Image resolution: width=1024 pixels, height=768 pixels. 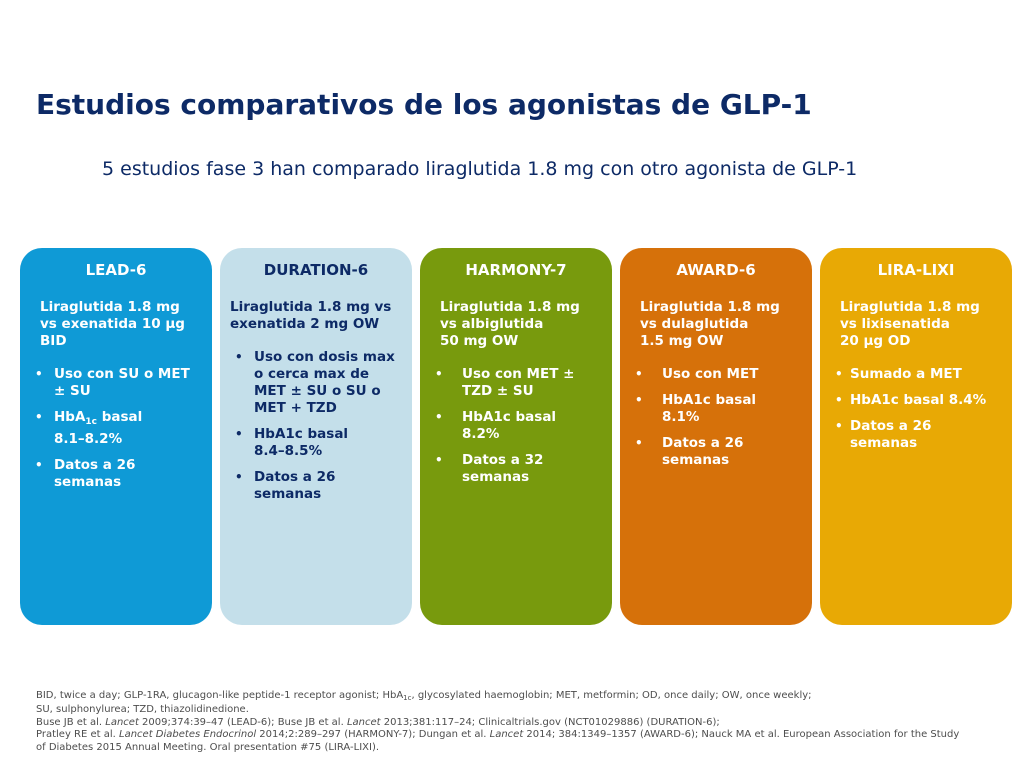 I want to click on bullet-item: Sumado a MET, so click(x=916, y=374).